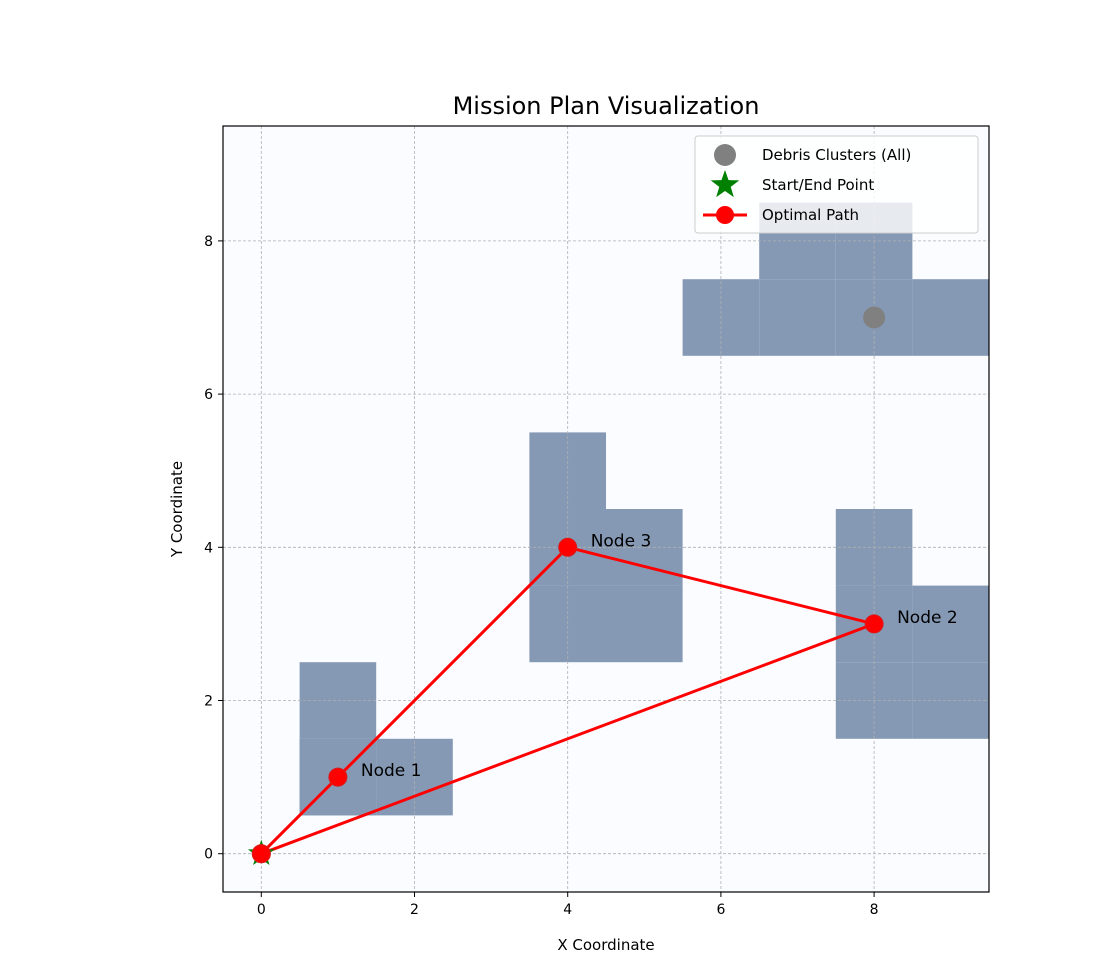 This screenshot has height=961, width=1114. I want to click on legend-start-marker, so click(725, 184).